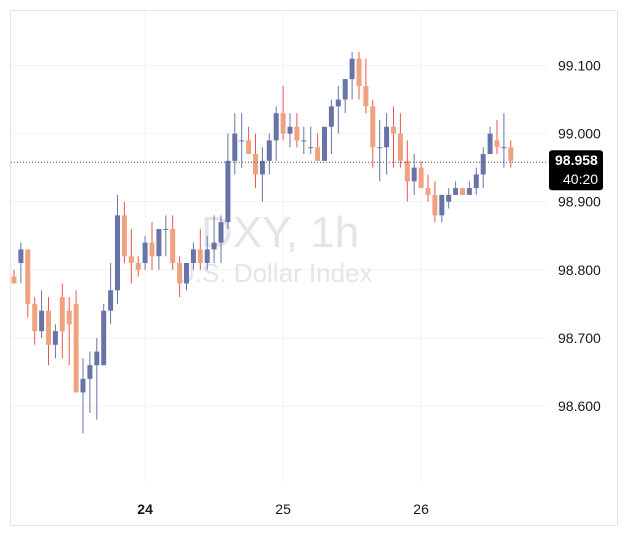 This screenshot has height=543, width=629. Describe the element at coordinates (580, 179) in the screenshot. I see `price-tag-countdown: 40:20` at that location.